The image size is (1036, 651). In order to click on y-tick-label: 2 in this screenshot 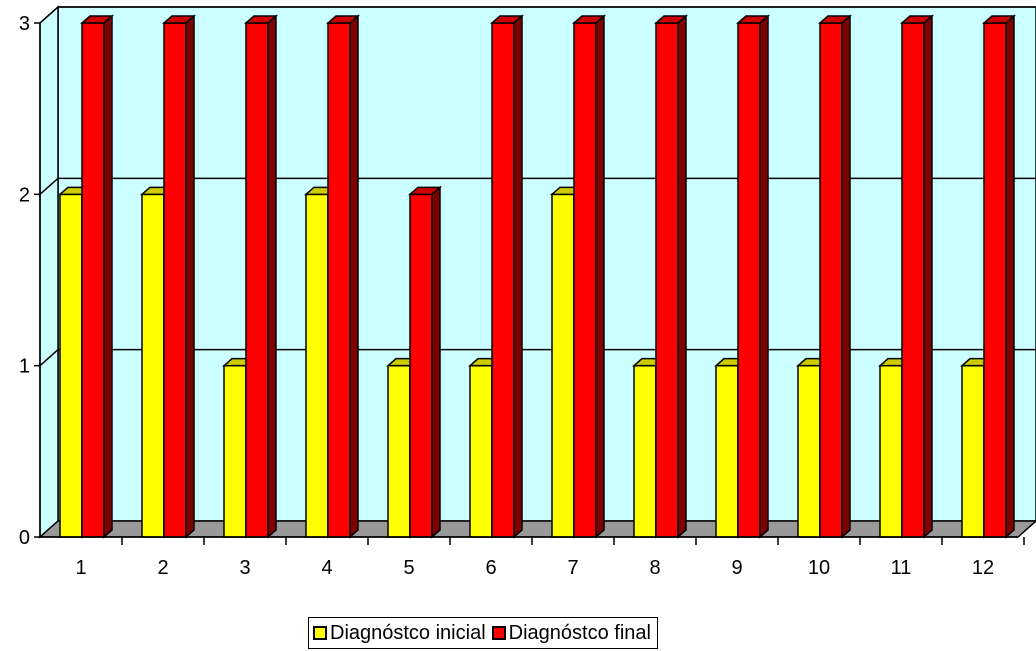, I will do `click(24, 195)`.